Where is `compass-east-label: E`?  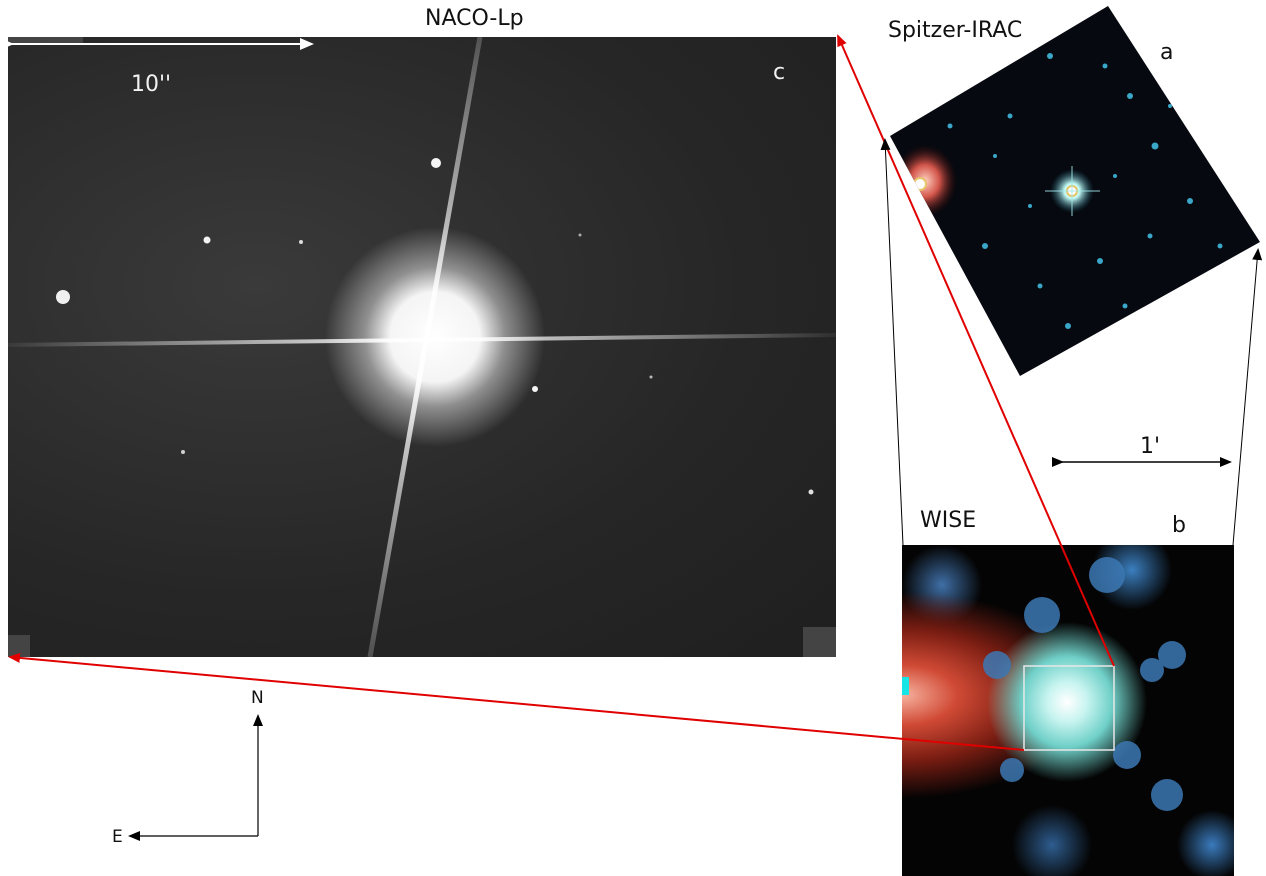
compass-east-label: E is located at coordinates (117, 837).